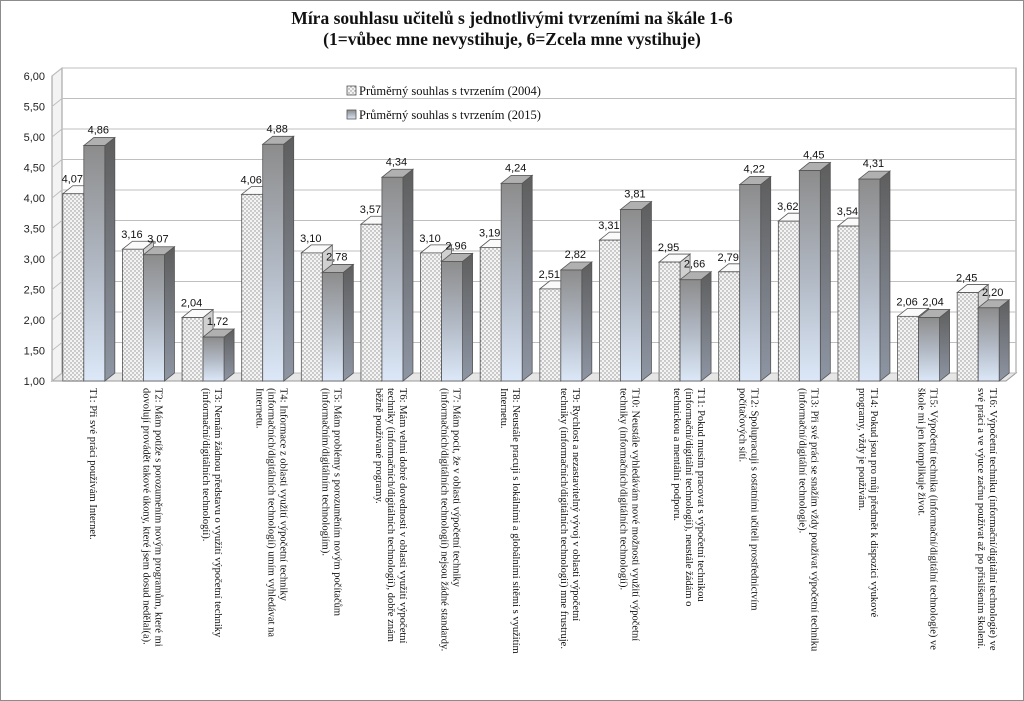  Describe the element at coordinates (847, 212) in the screenshot. I see `data-label-2004: 3,54` at that location.